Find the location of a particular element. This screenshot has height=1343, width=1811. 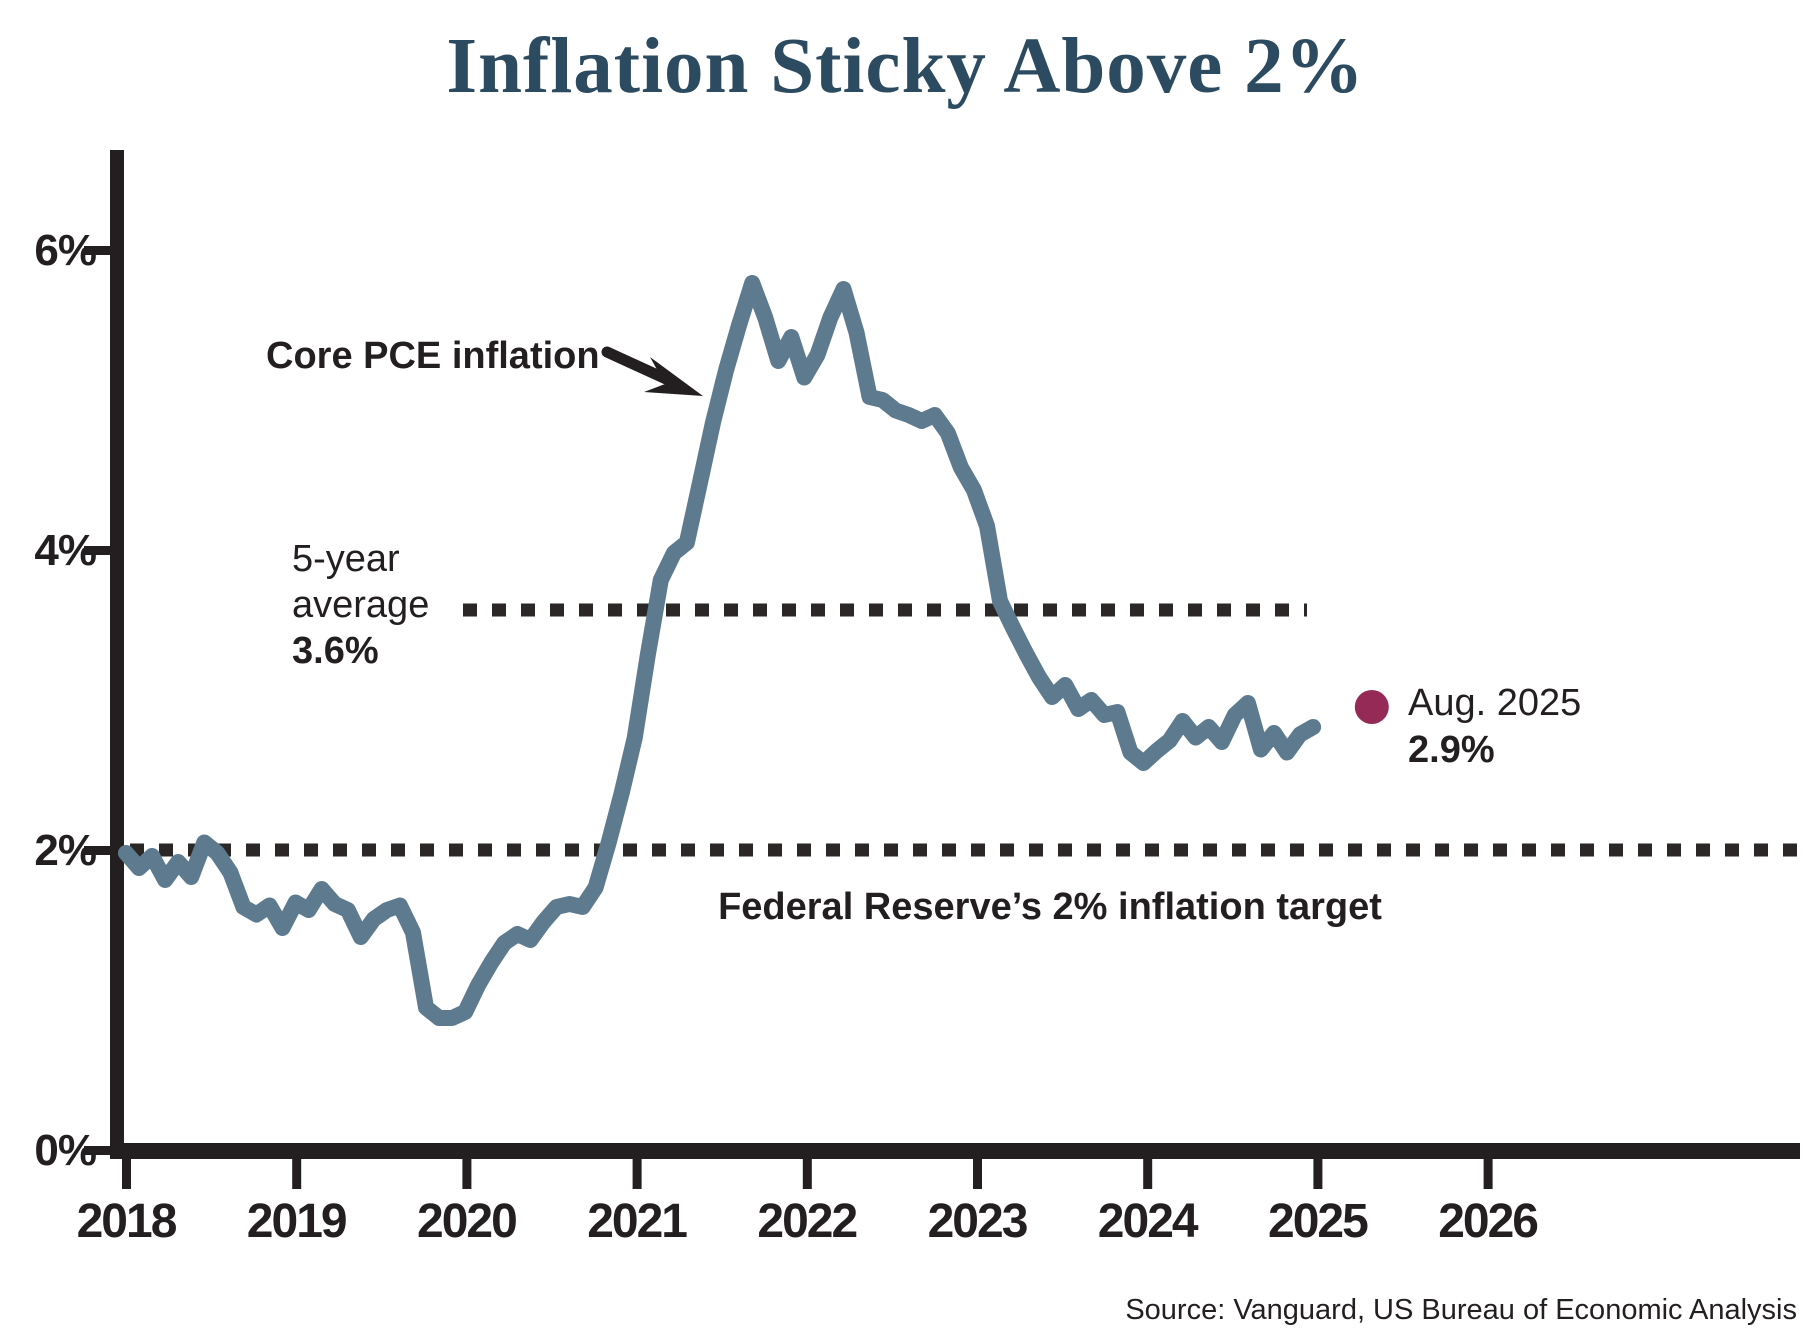

x-tick-2024 is located at coordinates (1148, 1174).